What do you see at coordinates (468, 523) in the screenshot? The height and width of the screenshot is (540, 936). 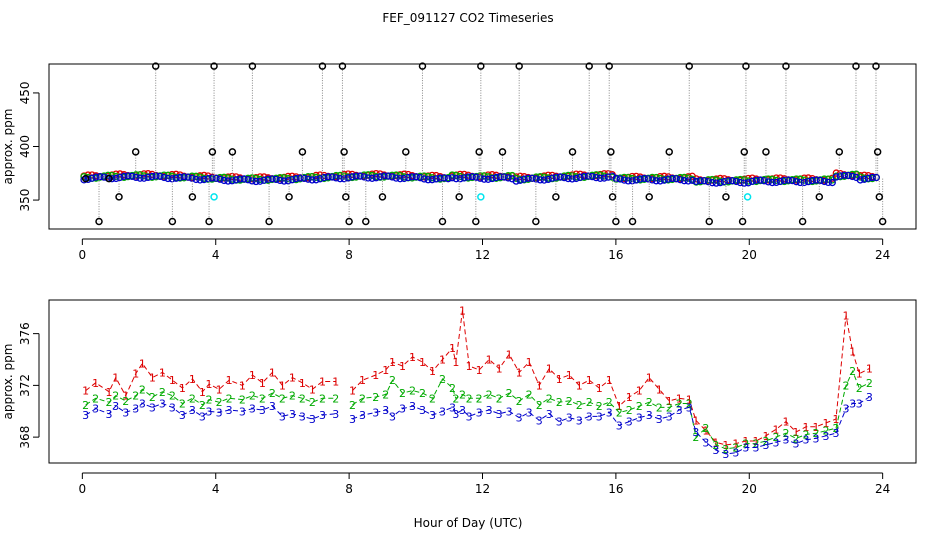 I see `x-axis-title: Hour of Day (UTC)` at bounding box center [468, 523].